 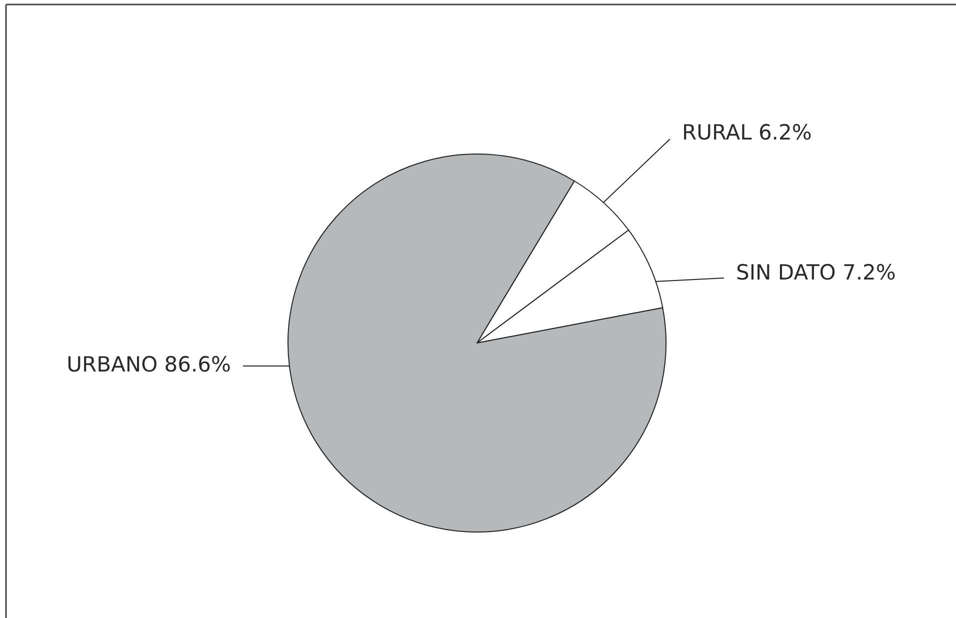 What do you see at coordinates (148, 364) in the screenshot?
I see `slice-label: URBANO 86.6%` at bounding box center [148, 364].